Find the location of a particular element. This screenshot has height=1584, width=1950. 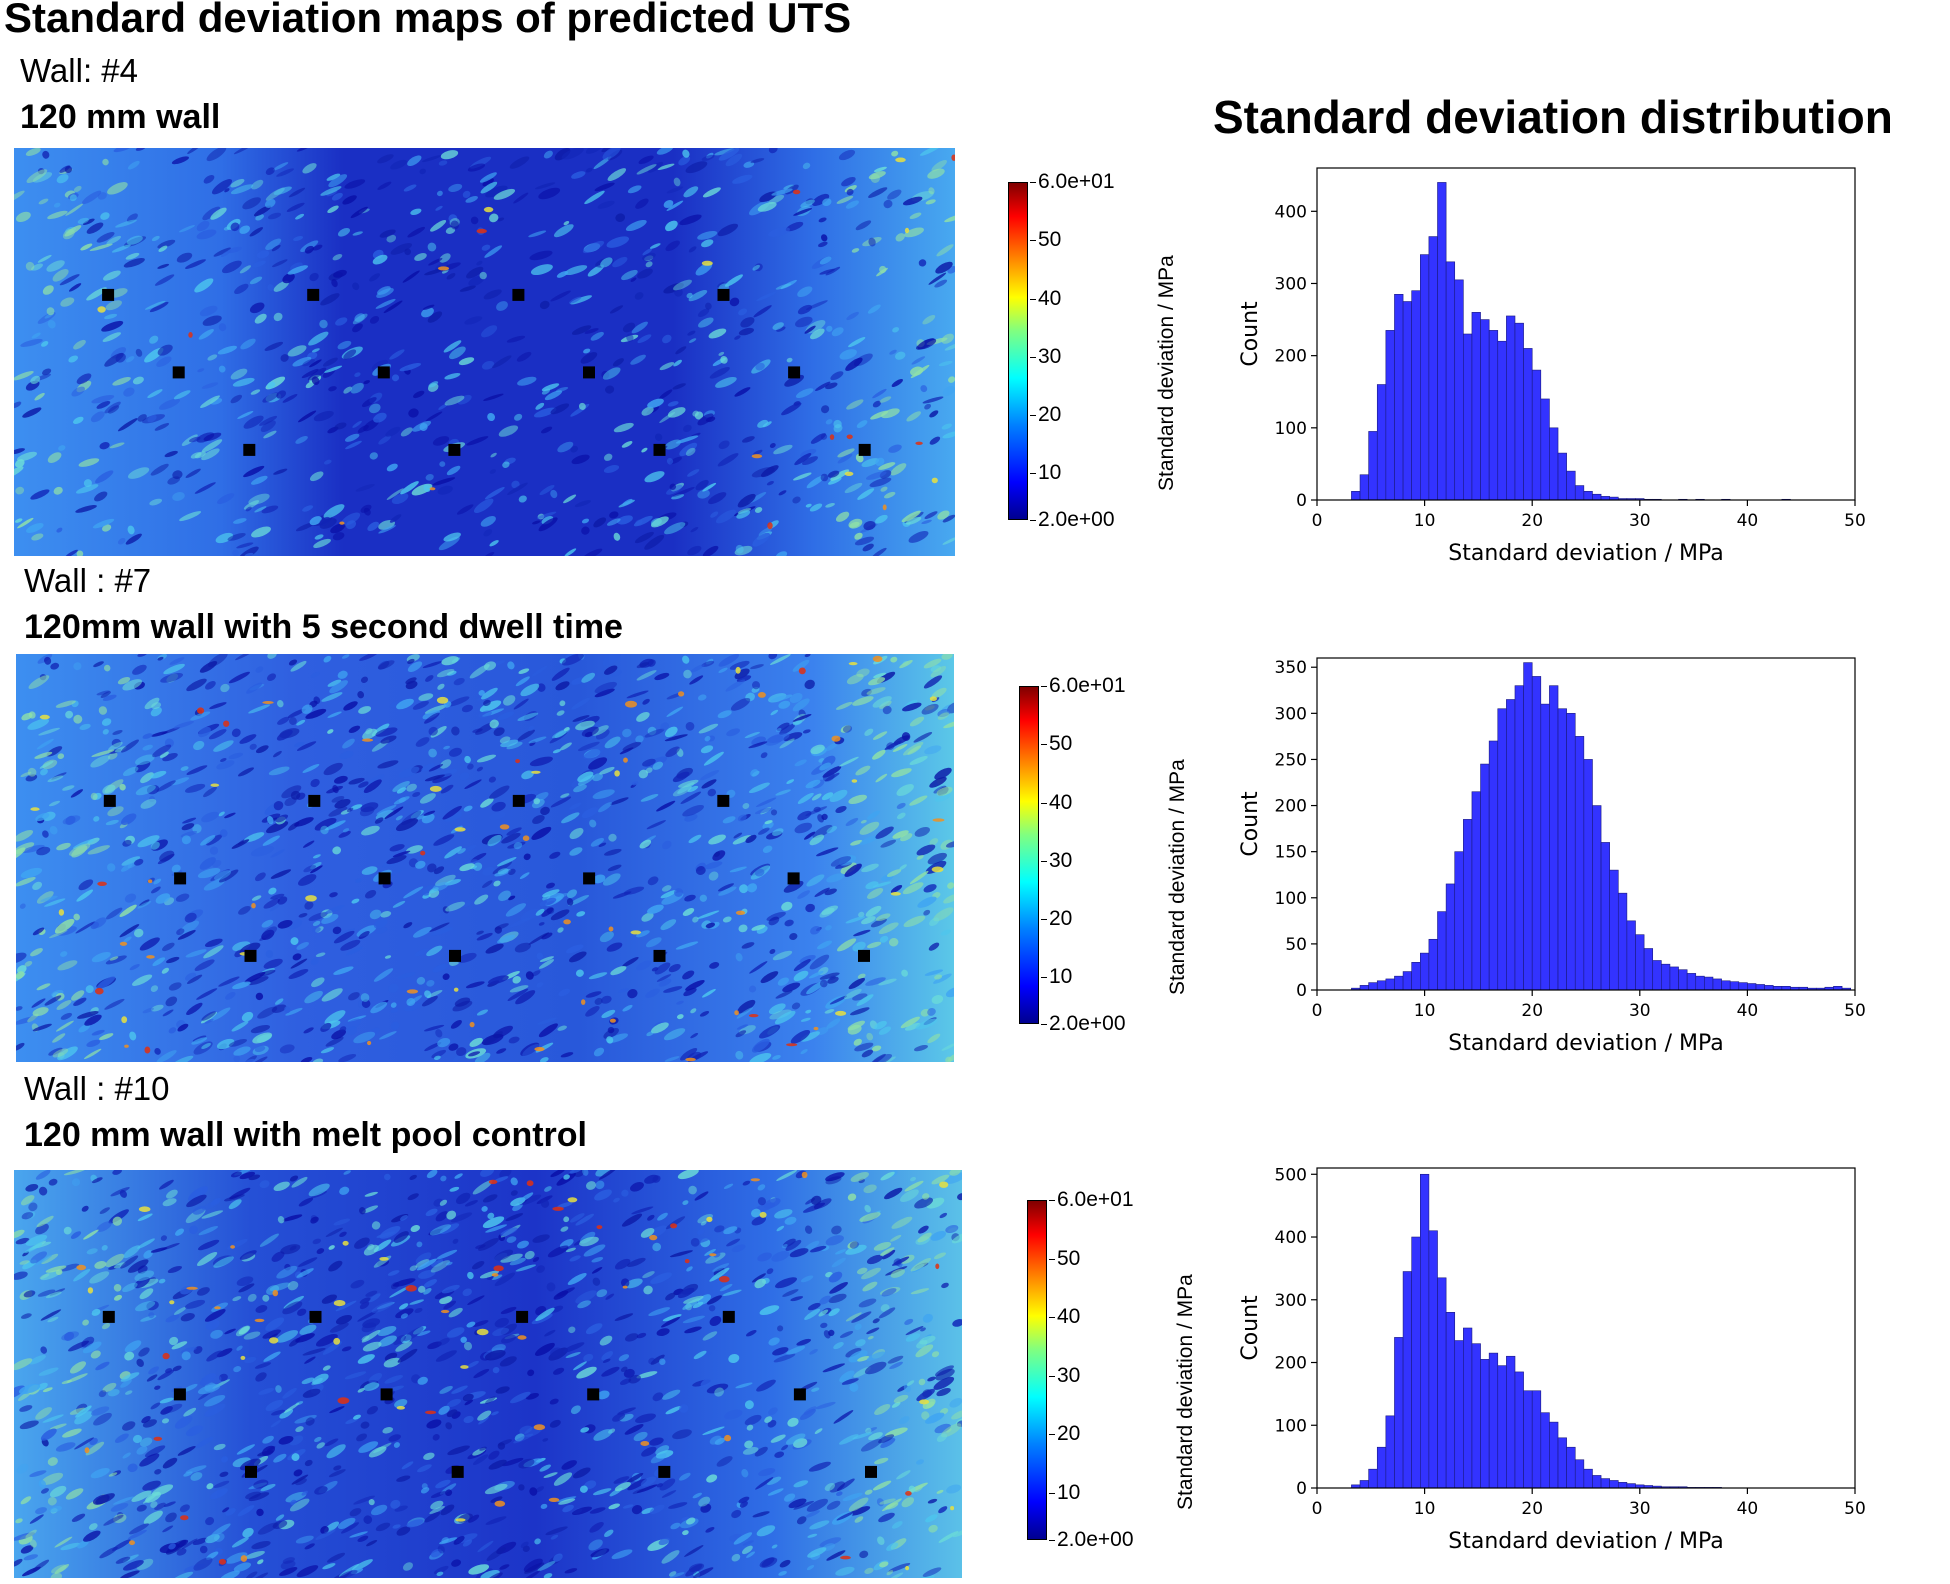

wall-desc: 120 mm wall with melt pool control is located at coordinates (305, 1135).